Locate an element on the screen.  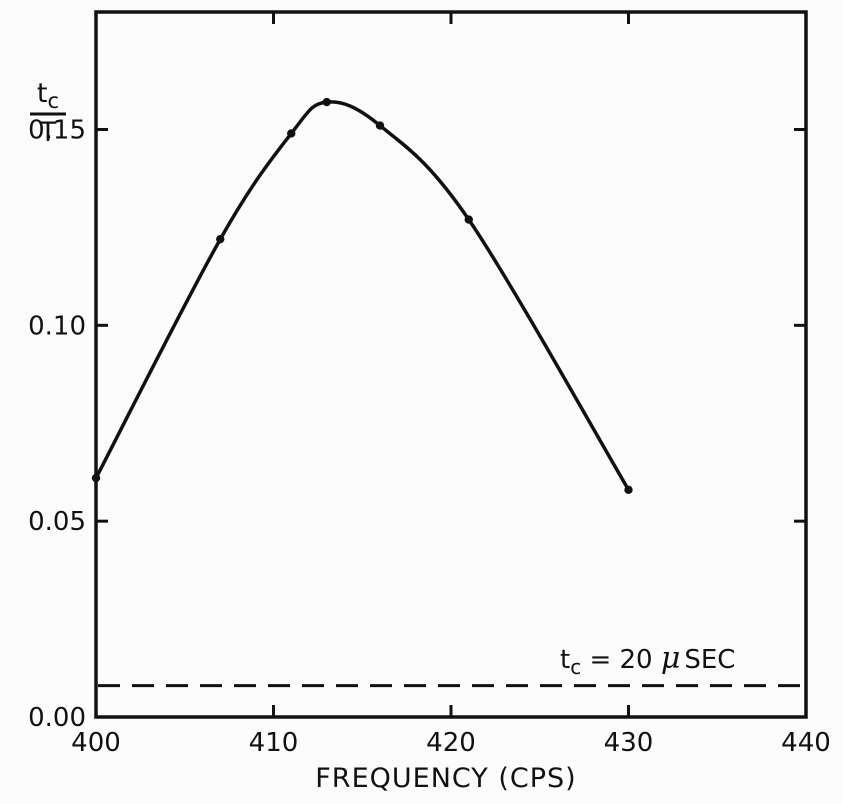
y-tick-label: 0.00 is located at coordinates (57, 718).